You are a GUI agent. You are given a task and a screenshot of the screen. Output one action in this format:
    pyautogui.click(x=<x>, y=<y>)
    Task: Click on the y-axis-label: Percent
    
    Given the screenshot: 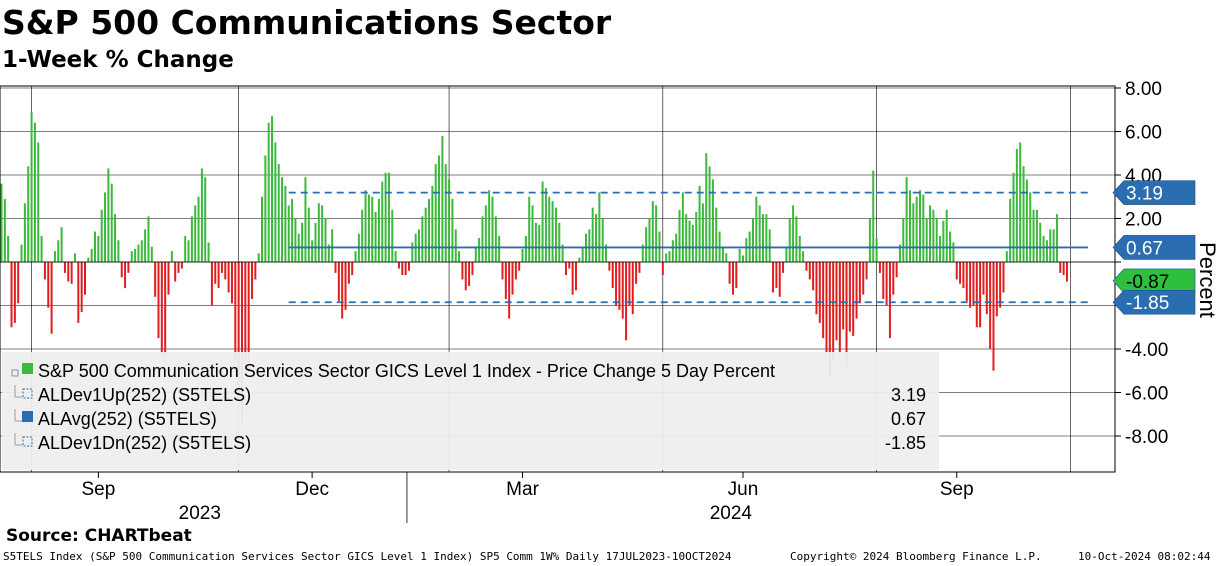 What is the action you would take?
    pyautogui.click(x=1207, y=280)
    